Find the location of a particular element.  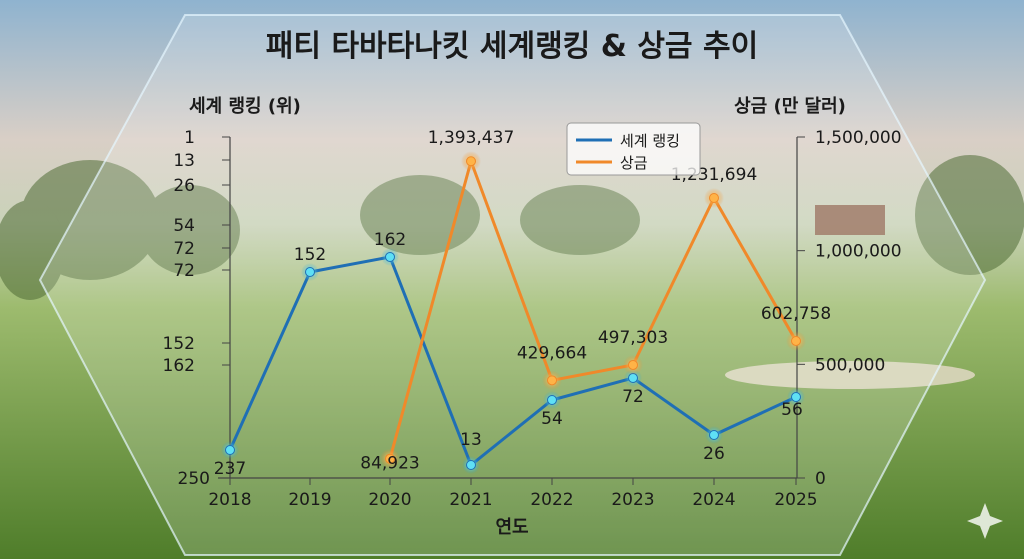

x-tick-label: 2020 is located at coordinates (389, 500).